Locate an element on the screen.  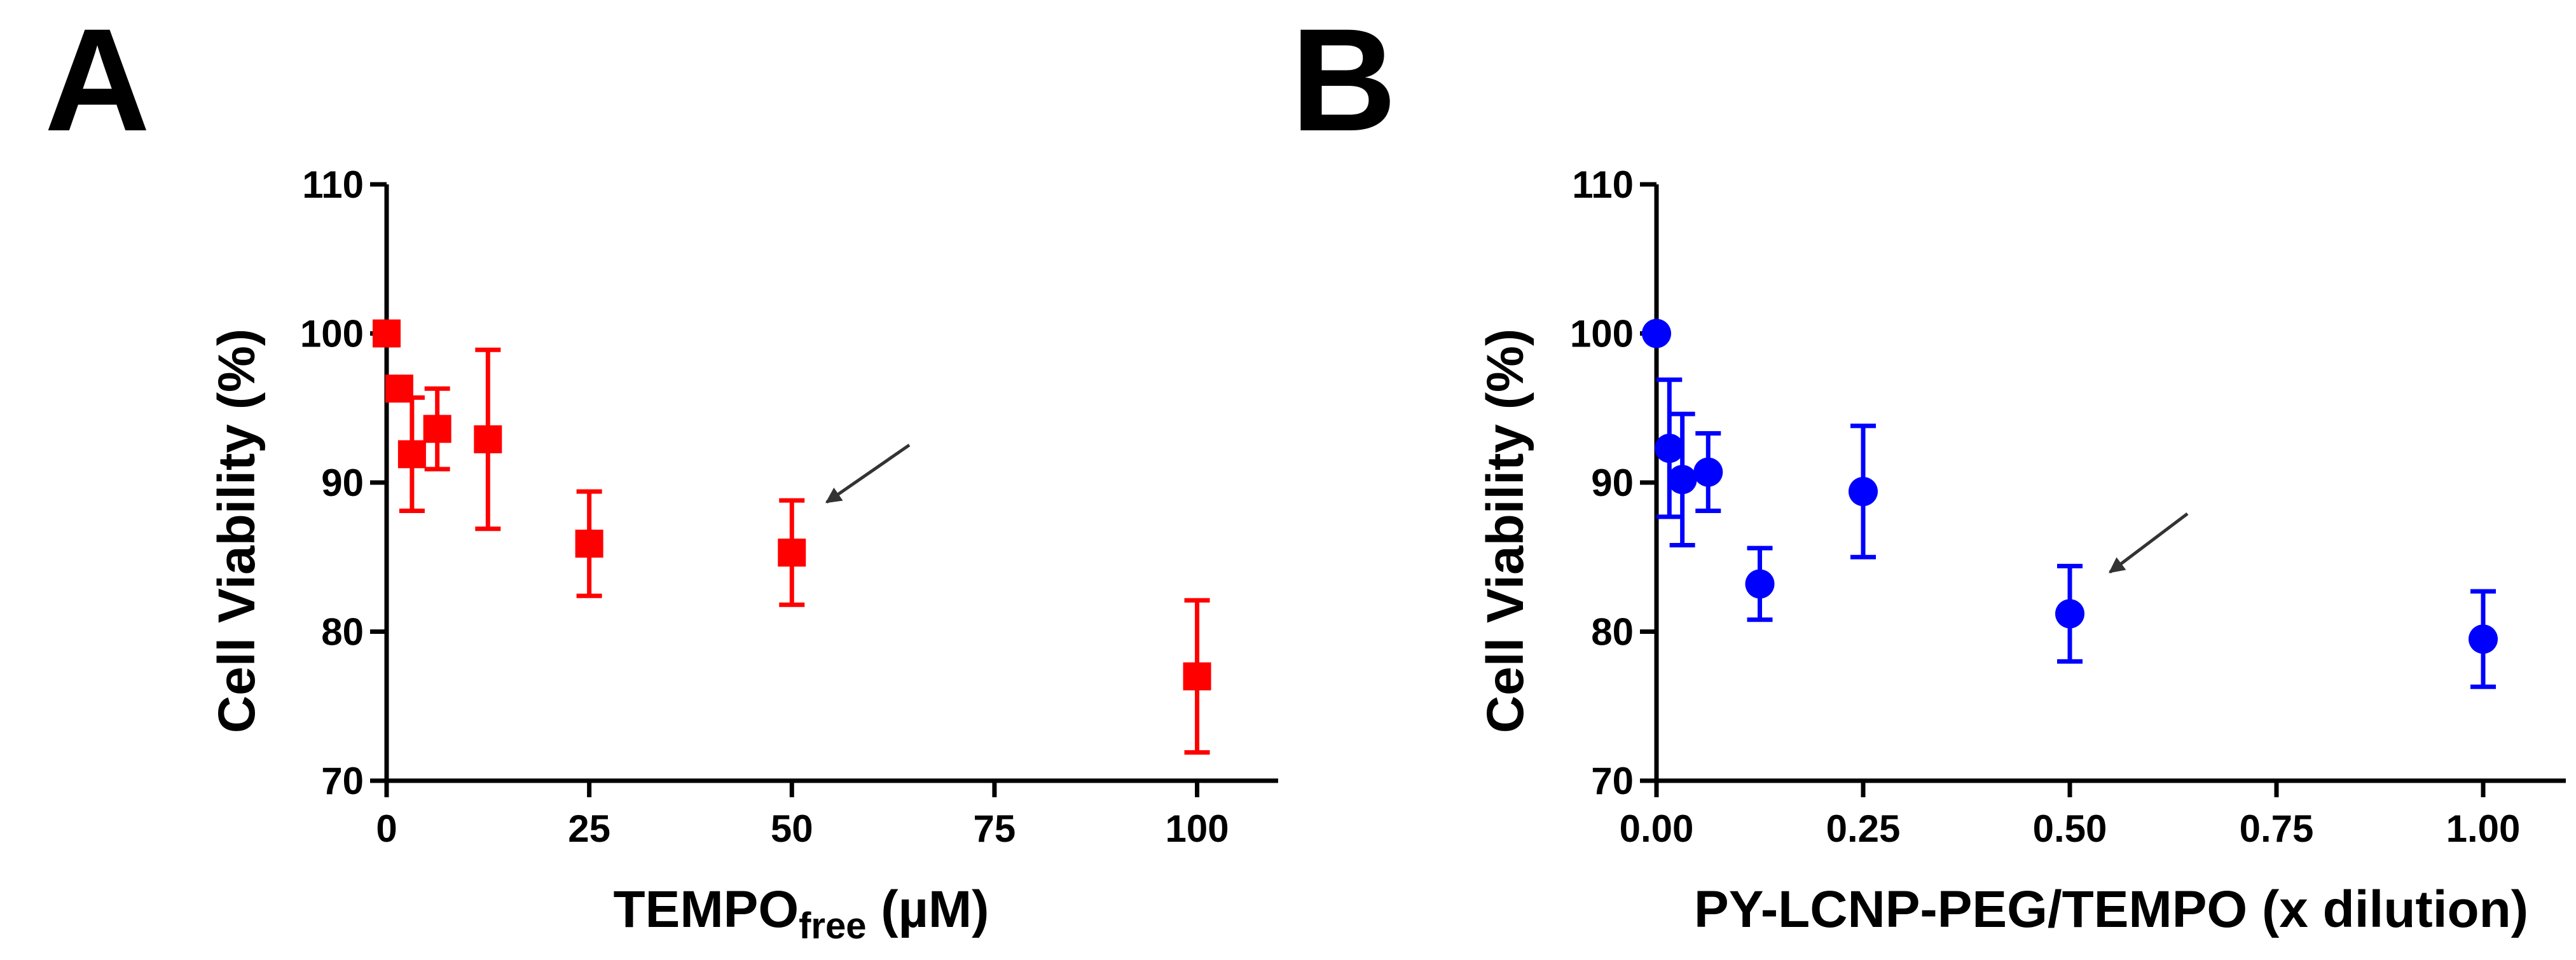
panel-b-x-axis-title: PY-LCNP-PEG/TEMPO (x dilution) is located at coordinates (2111, 910).